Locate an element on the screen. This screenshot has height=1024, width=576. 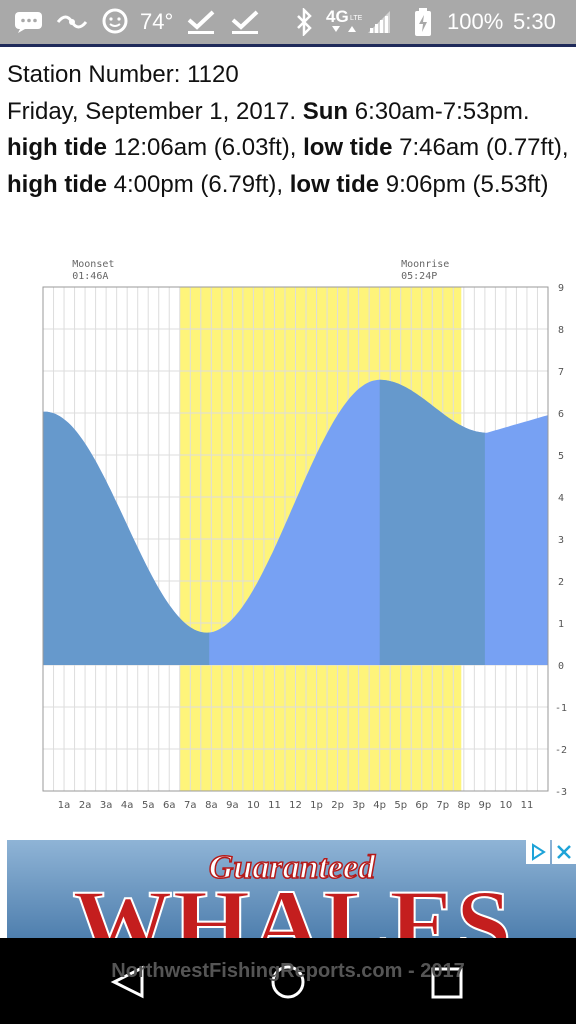
bluetooth-icon is located at coordinates (304, 22).